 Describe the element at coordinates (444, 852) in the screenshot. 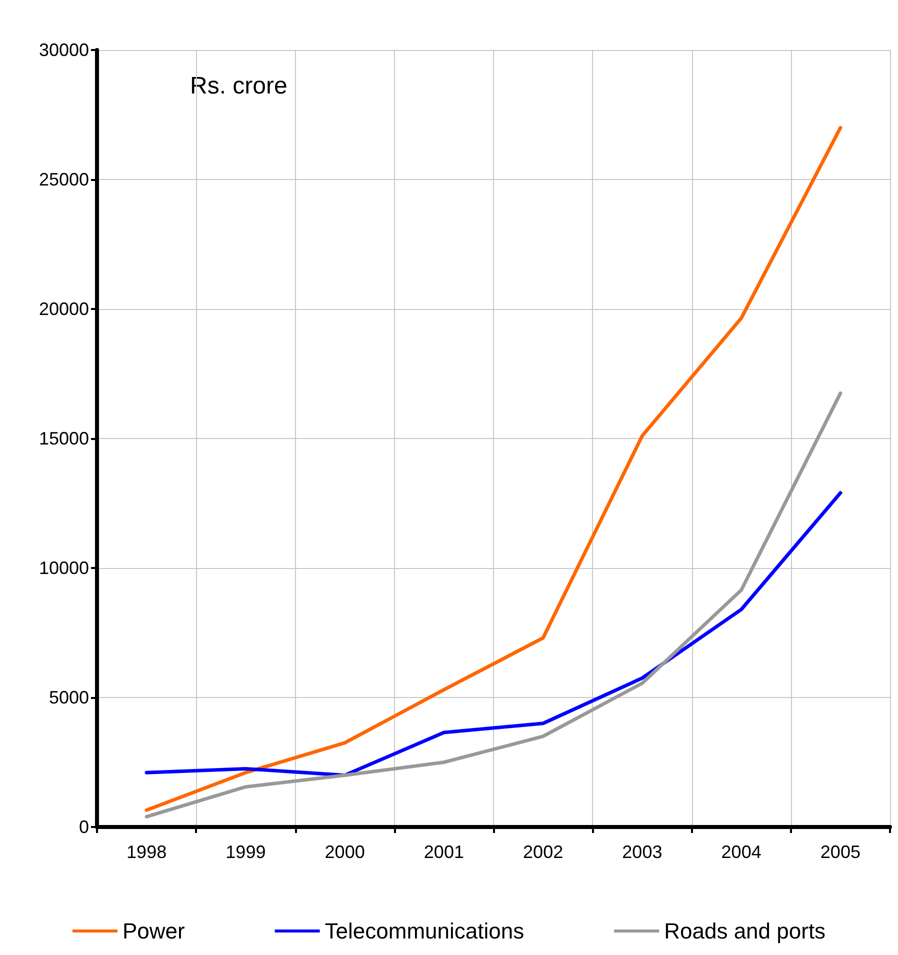

I see `x-tick-label: 2001` at that location.